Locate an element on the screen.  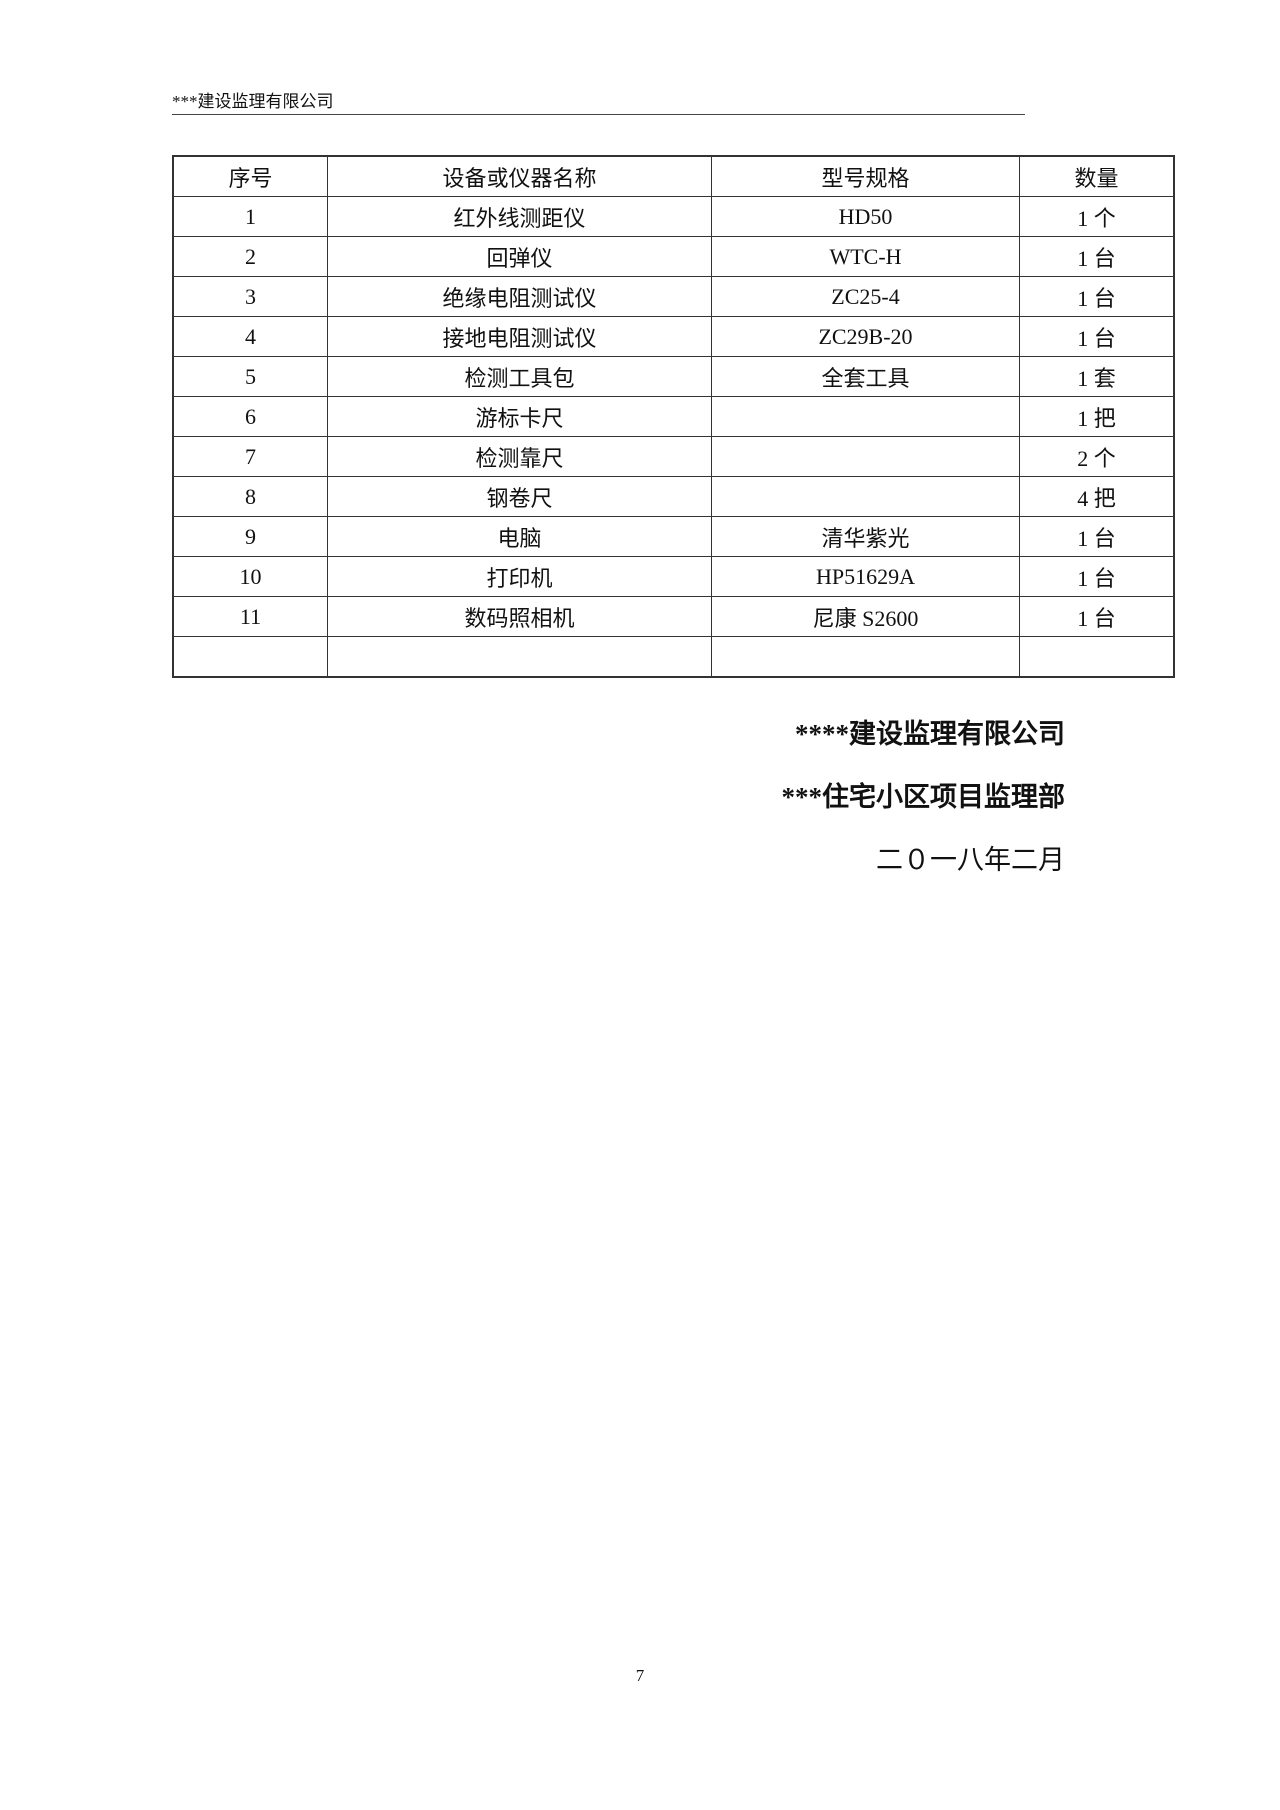
table-cell: HP51629A is located at coordinates (865, 576).